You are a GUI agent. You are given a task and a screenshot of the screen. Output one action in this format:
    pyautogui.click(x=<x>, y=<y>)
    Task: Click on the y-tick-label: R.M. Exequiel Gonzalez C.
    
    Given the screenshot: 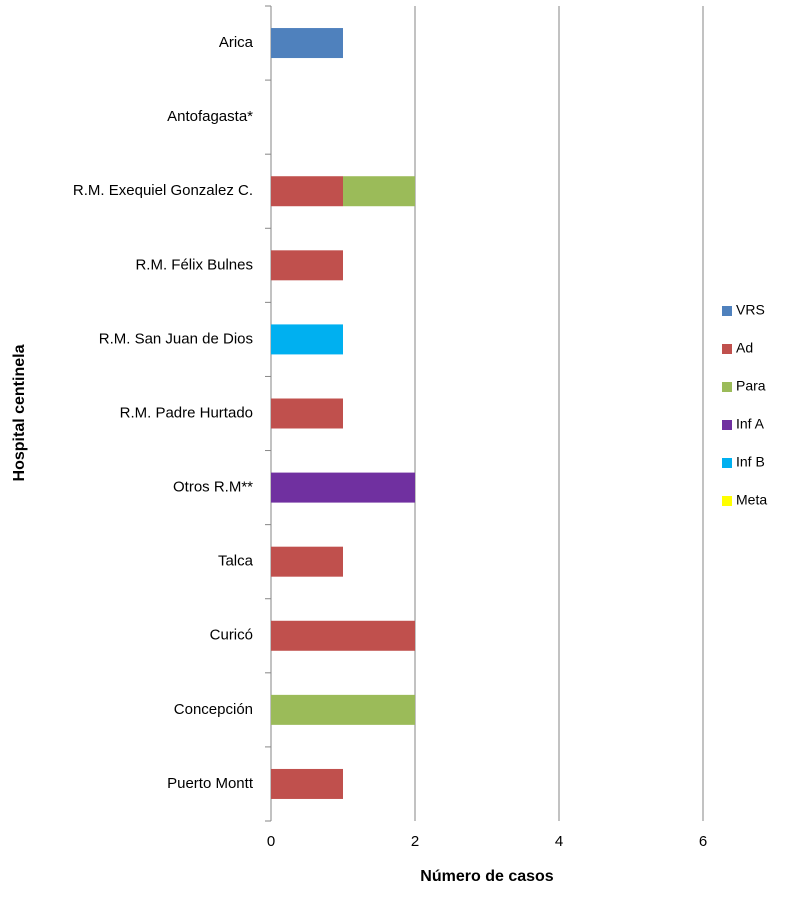 What is the action you would take?
    pyautogui.click(x=163, y=190)
    